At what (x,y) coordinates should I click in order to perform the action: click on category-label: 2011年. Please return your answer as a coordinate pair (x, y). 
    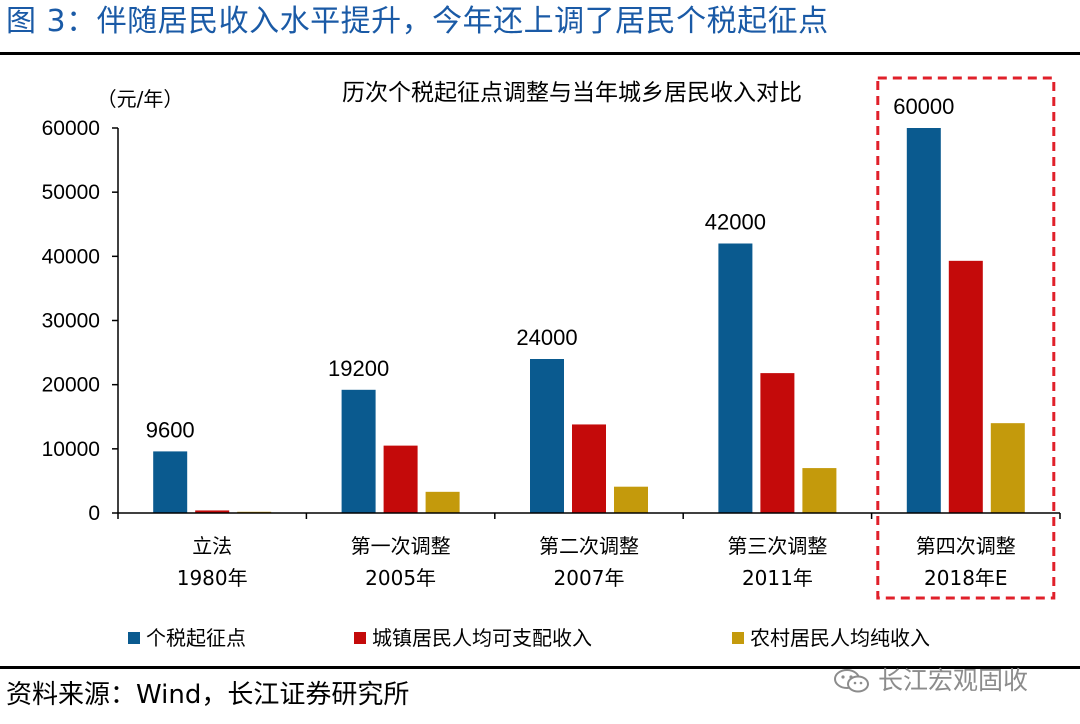
    Looking at the image, I should click on (777, 578).